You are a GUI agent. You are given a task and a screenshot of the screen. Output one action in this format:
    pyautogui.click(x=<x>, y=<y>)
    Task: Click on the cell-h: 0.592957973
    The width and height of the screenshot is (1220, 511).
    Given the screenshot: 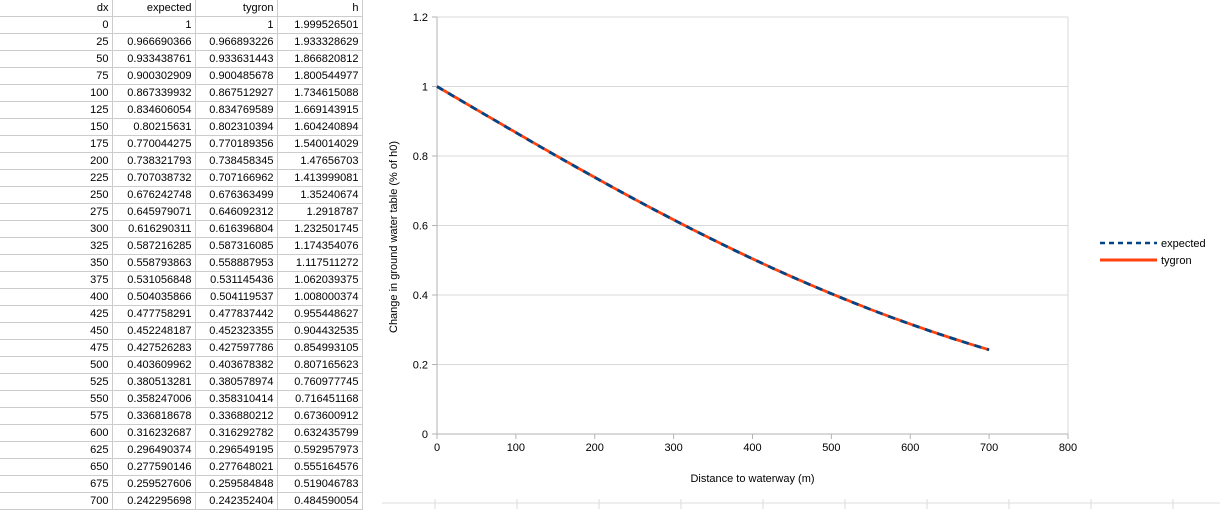 What is the action you would take?
    pyautogui.click(x=320, y=450)
    